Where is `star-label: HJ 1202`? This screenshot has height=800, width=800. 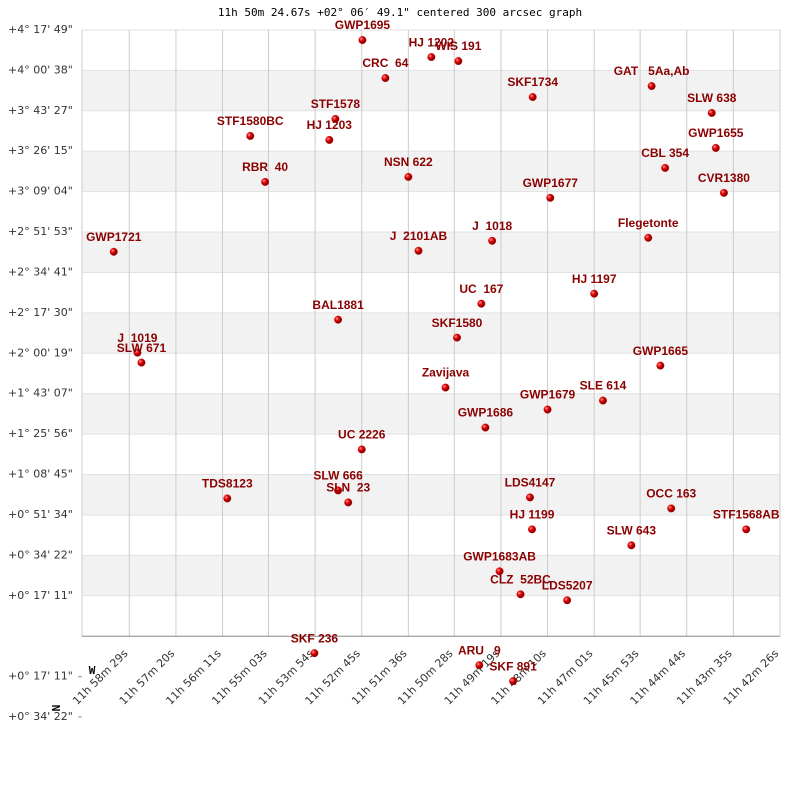
star-label: HJ 1202 is located at coordinates (432, 42).